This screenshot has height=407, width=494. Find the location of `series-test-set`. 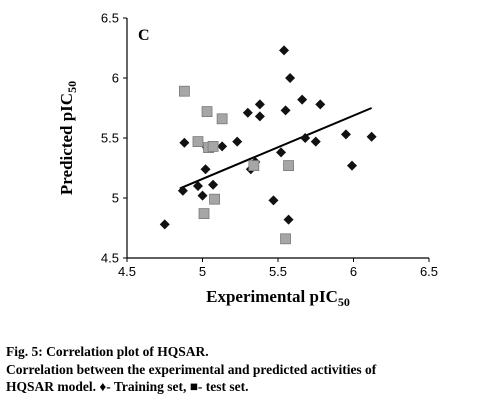

series-test-set is located at coordinates (236, 165).